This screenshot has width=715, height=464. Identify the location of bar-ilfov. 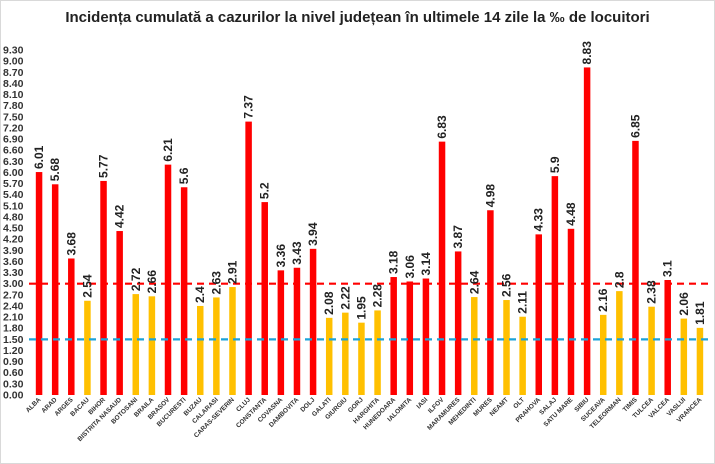
(442, 268).